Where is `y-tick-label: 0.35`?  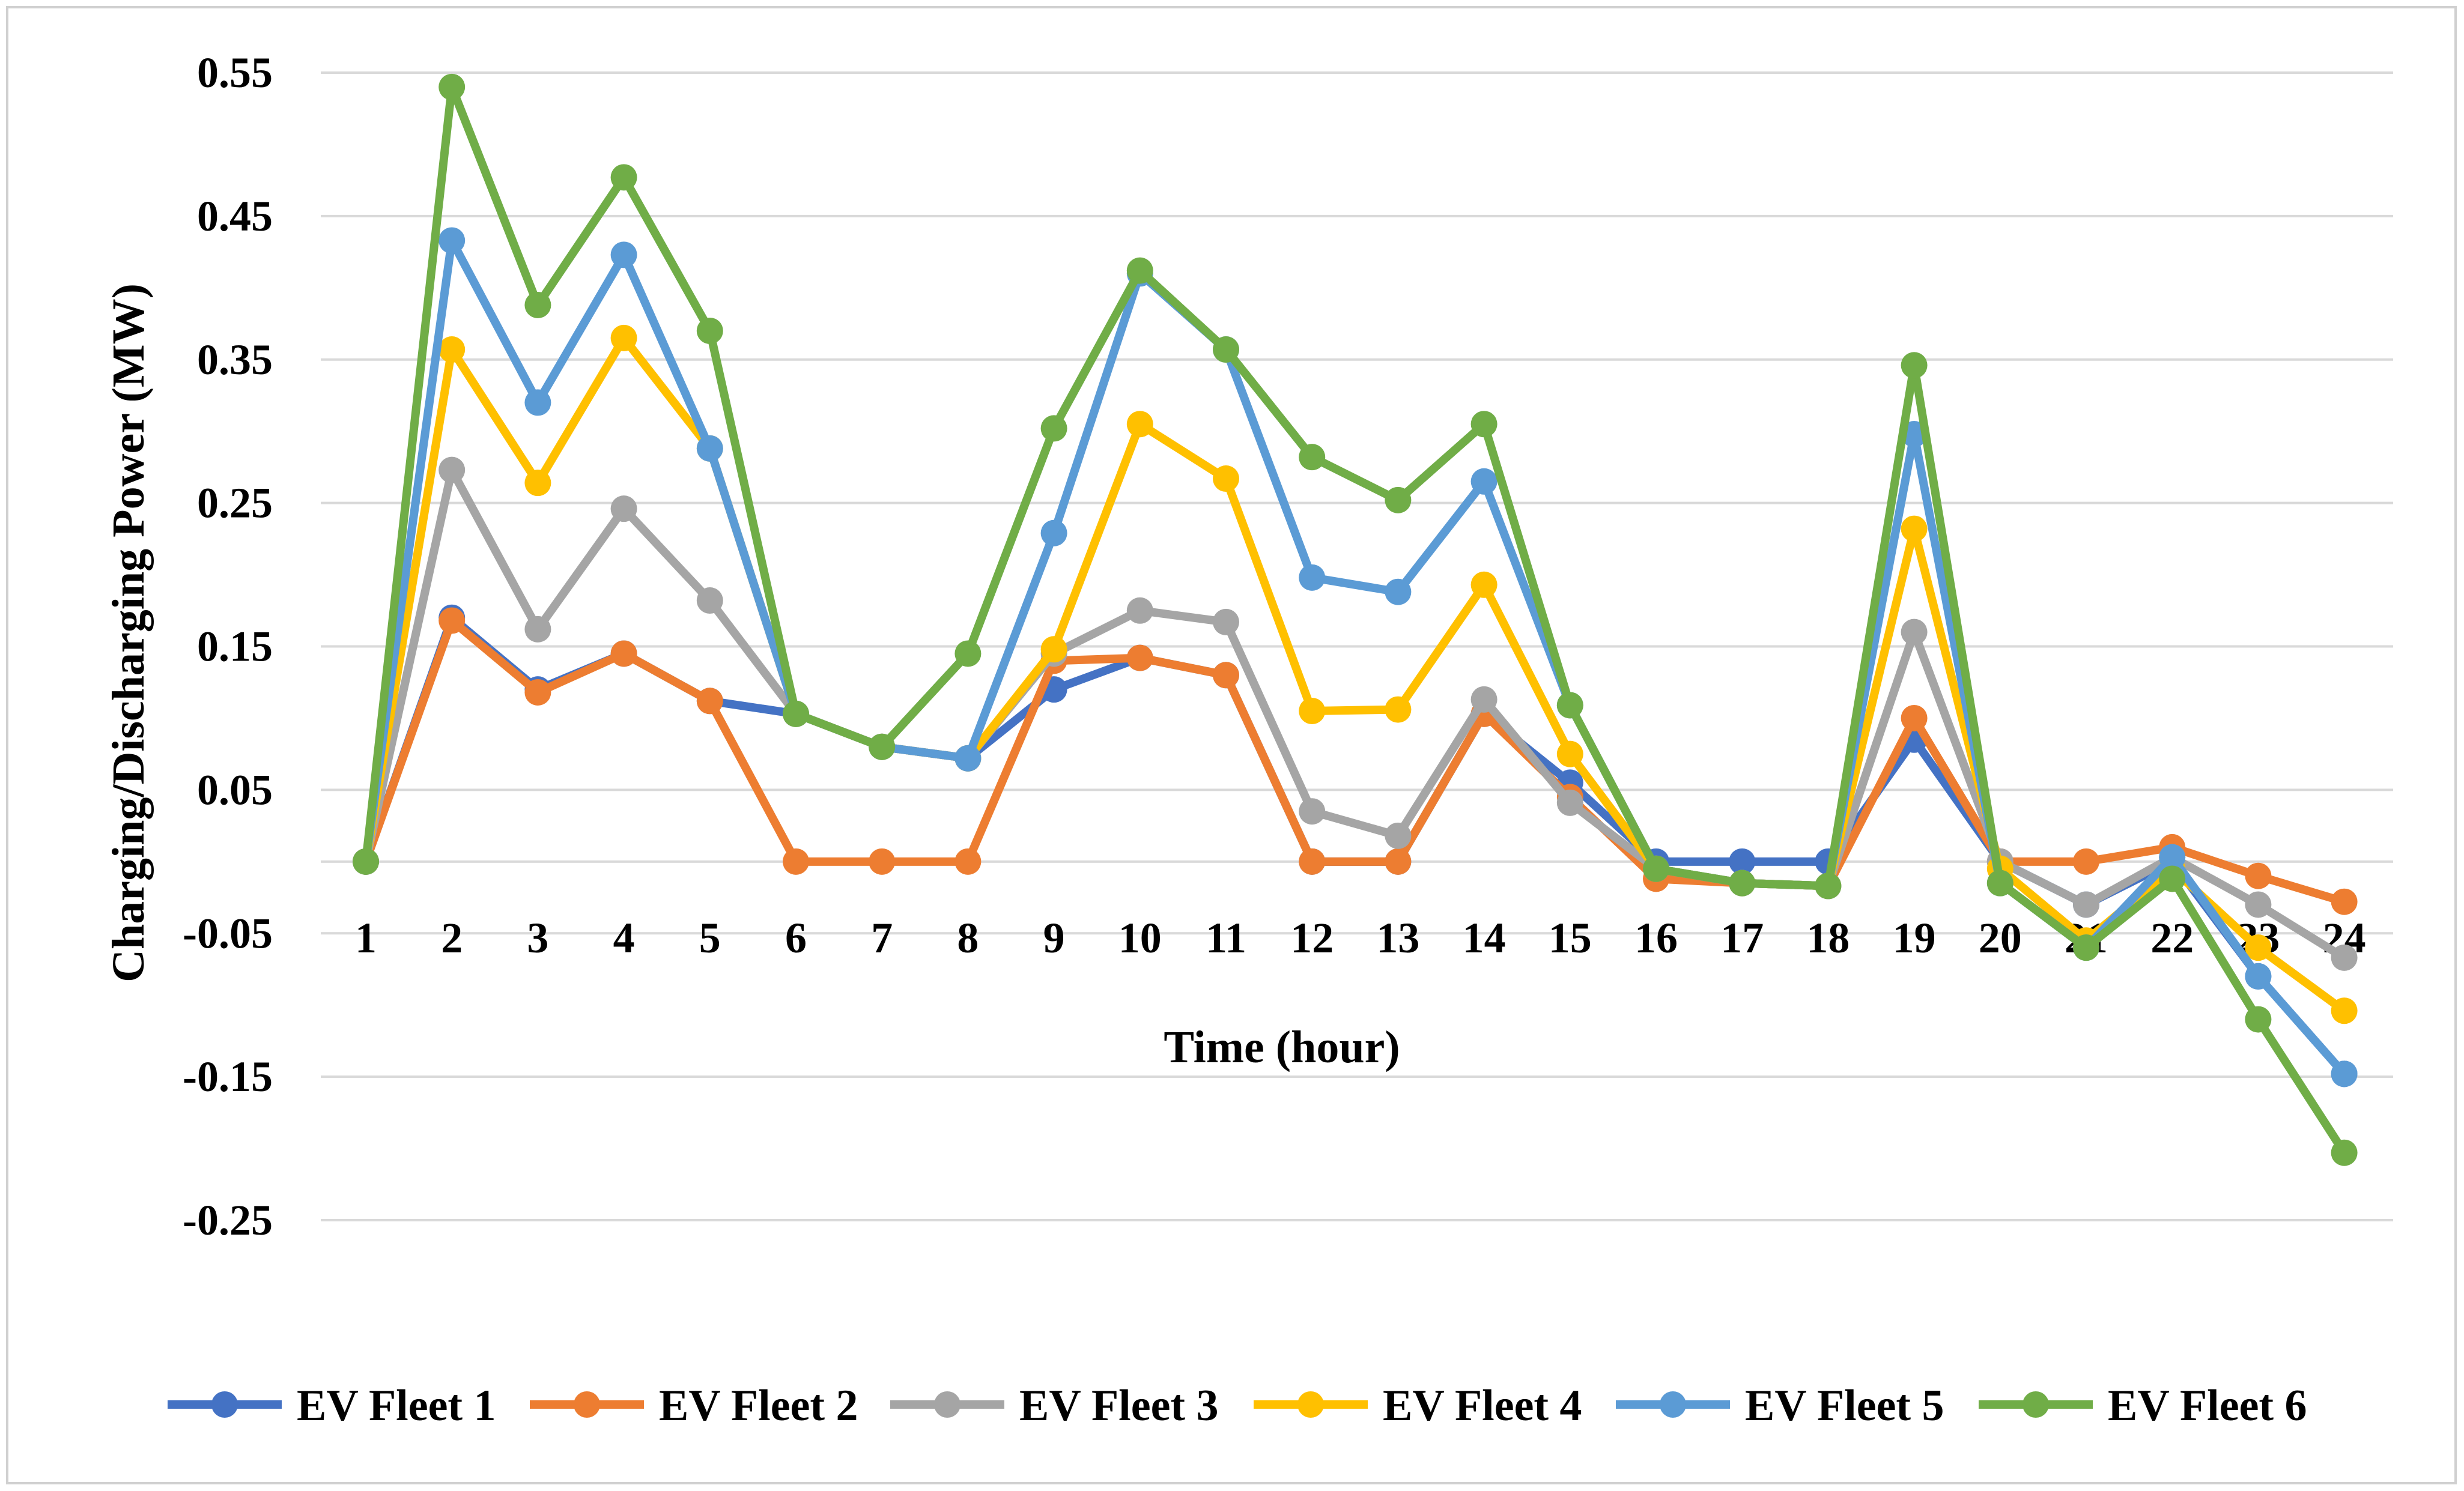
y-tick-label: 0.35 is located at coordinates (235, 360).